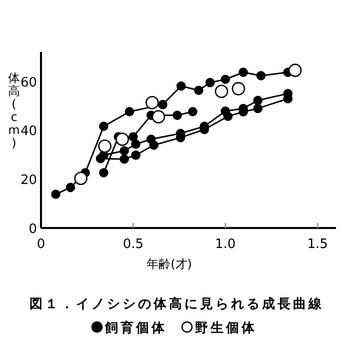  Describe the element at coordinates (317, 244) in the screenshot. I see `x-tick-label: 1.5` at that location.